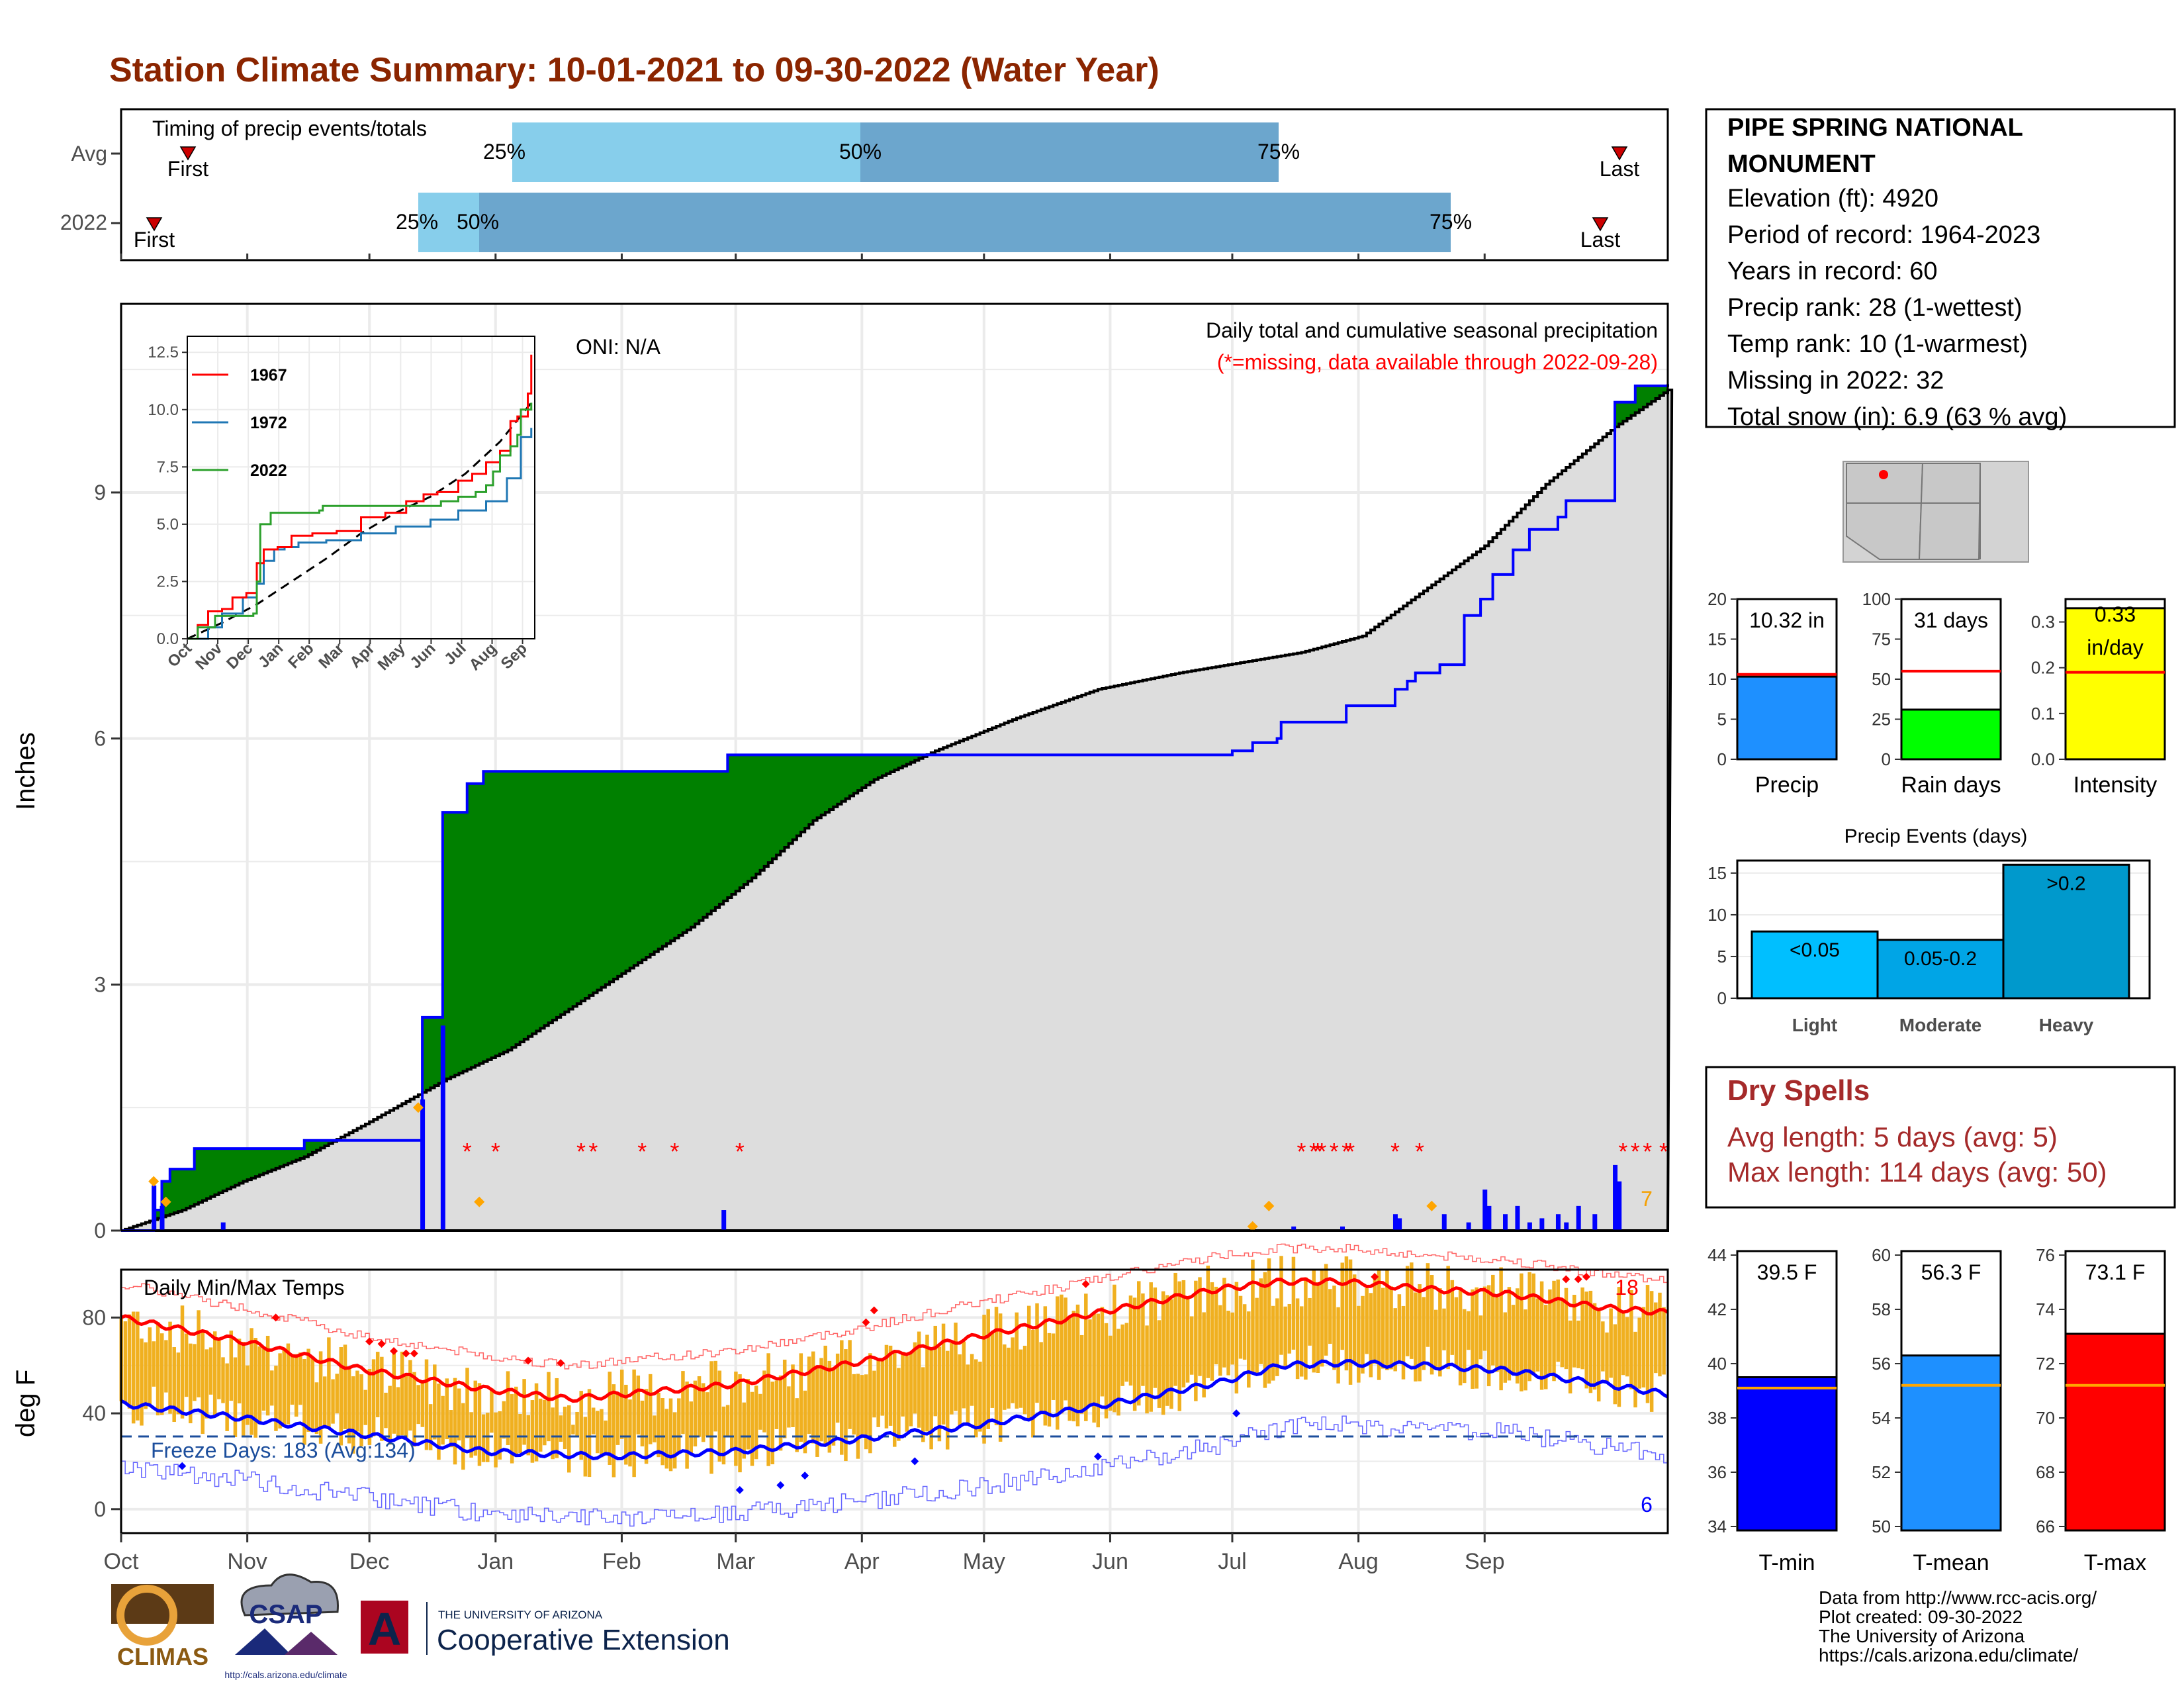 The width and height of the screenshot is (2184, 1688). What do you see at coordinates (862, 1561) in the screenshot?
I see `month-label: Apr` at bounding box center [862, 1561].